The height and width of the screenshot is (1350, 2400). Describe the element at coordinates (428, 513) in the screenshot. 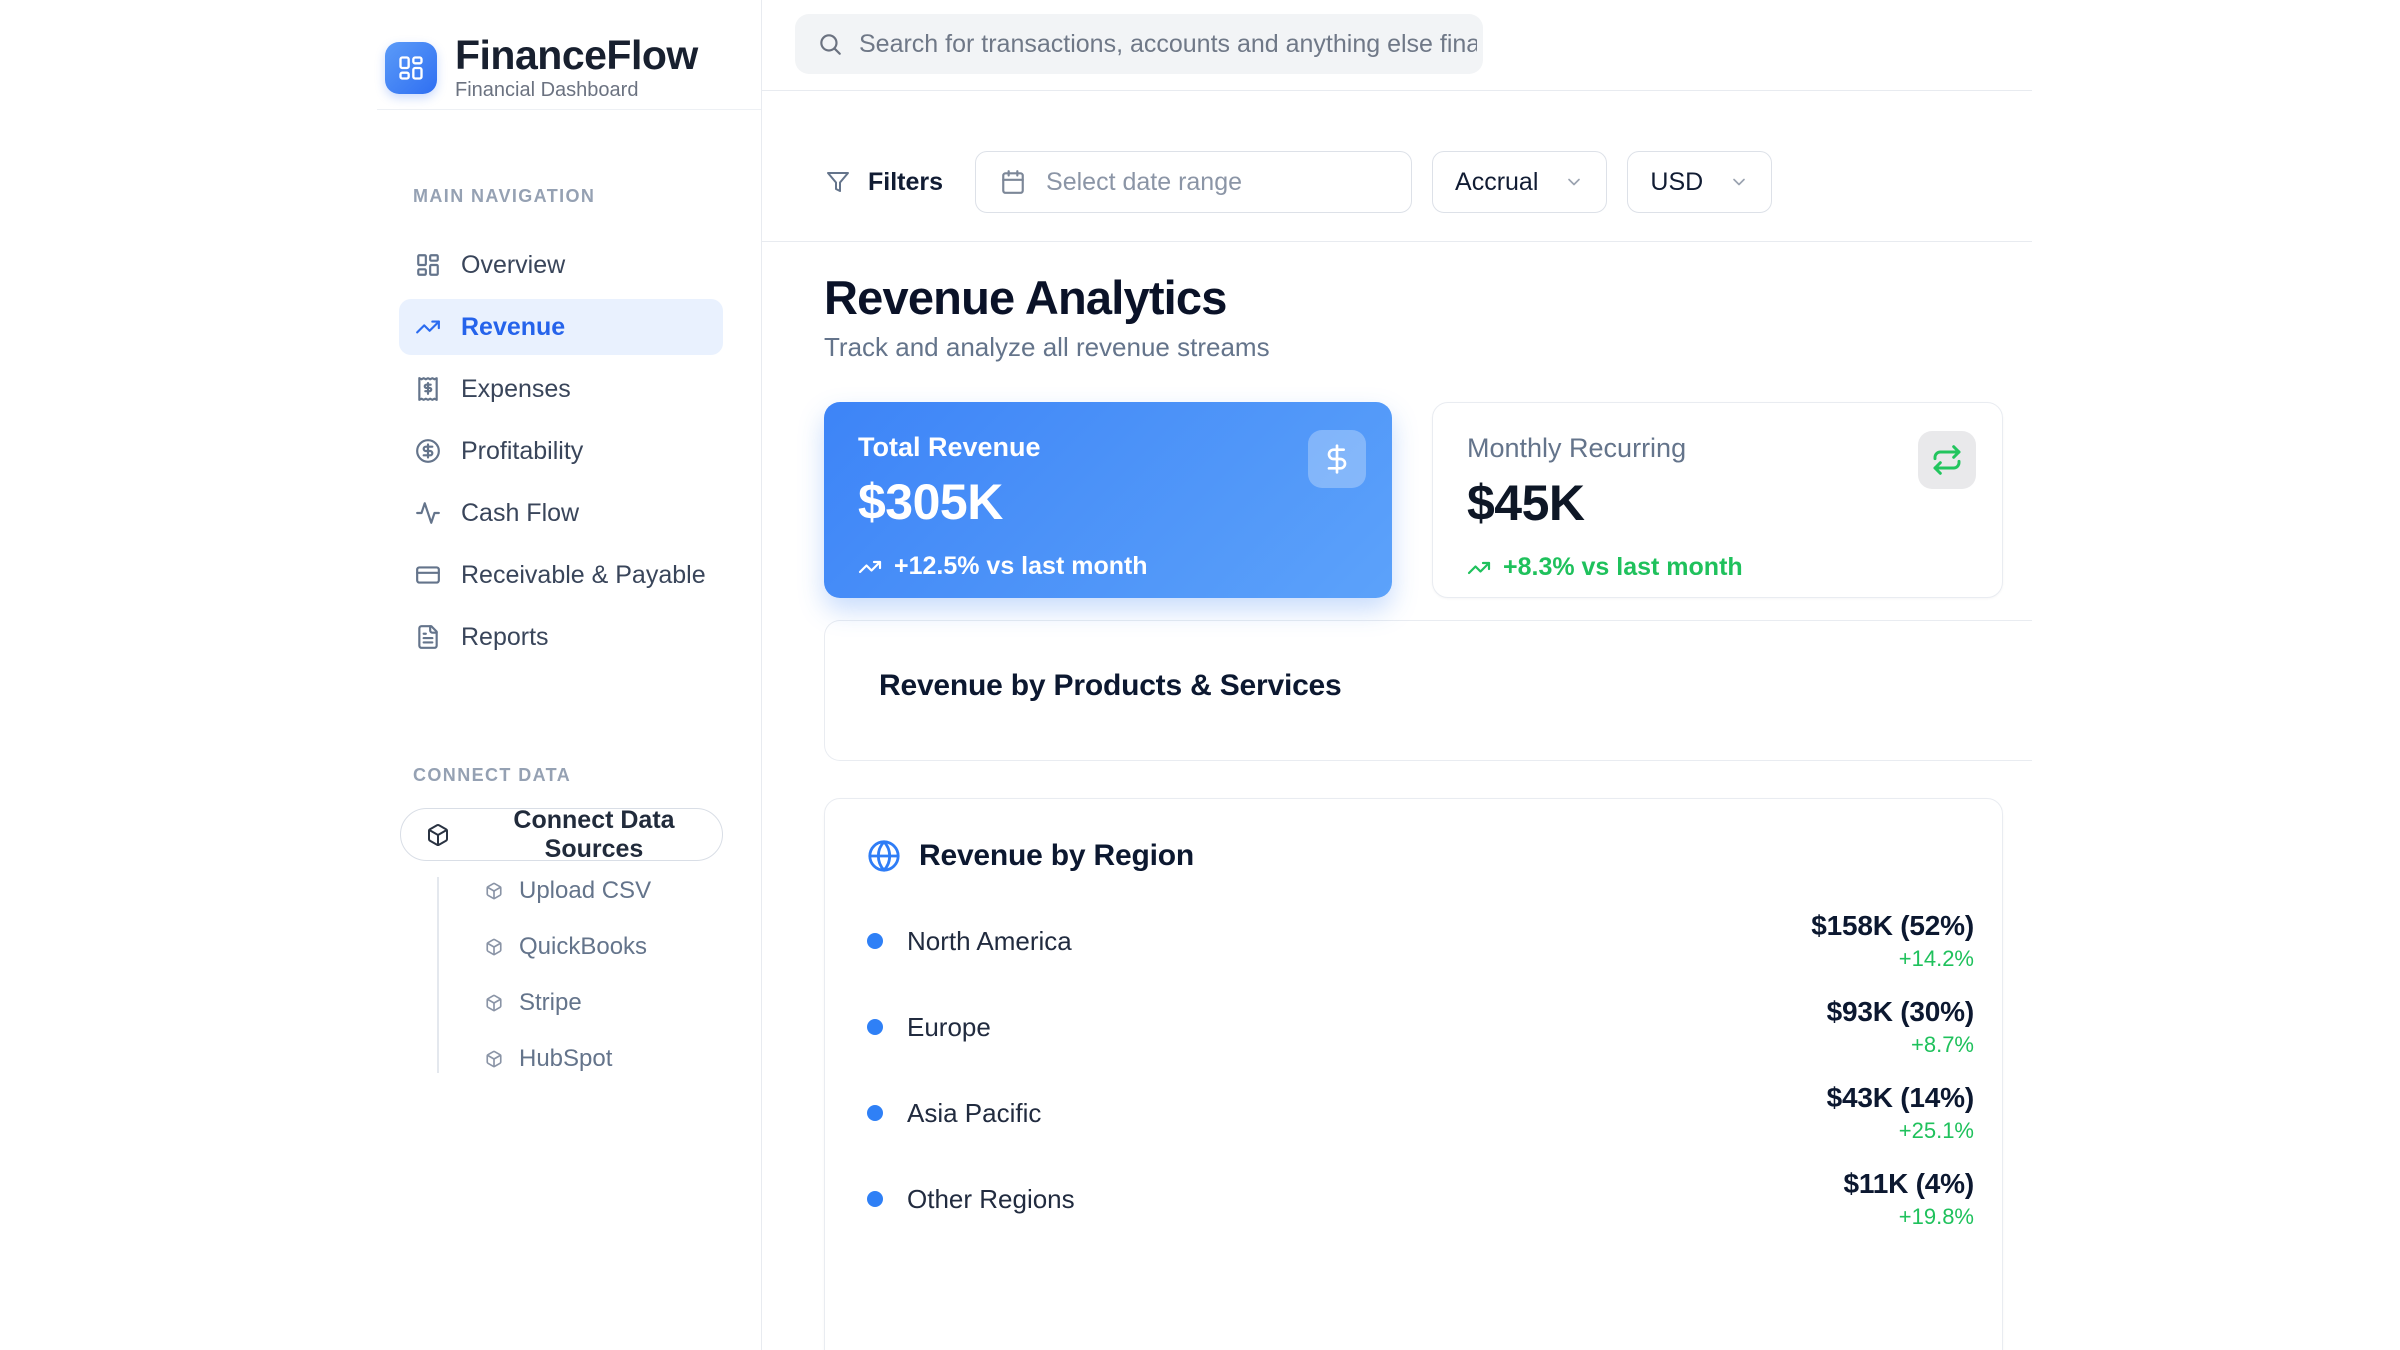

I see `activity-icon` at that location.